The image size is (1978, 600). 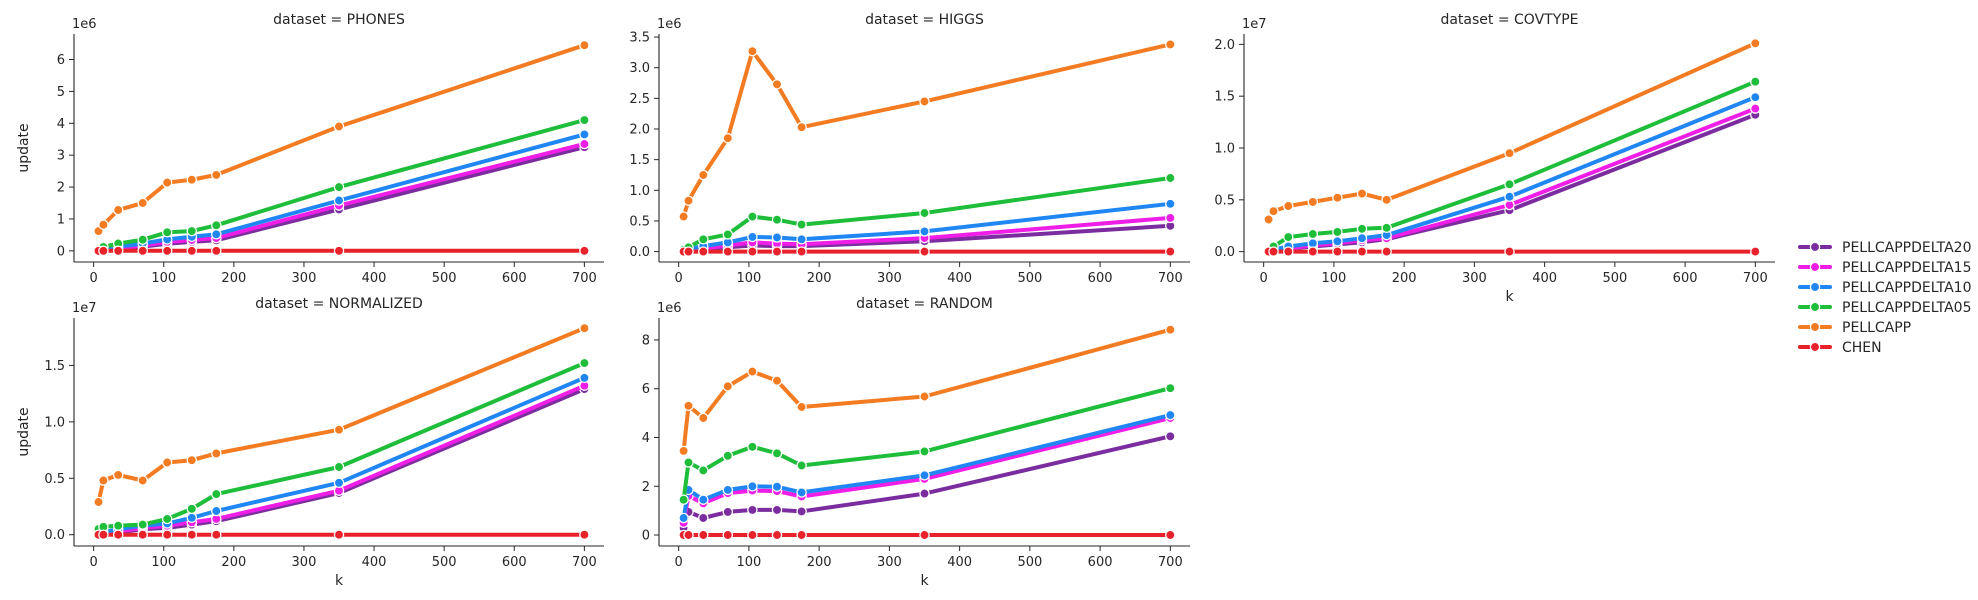 What do you see at coordinates (924, 304) in the screenshot?
I see `panel-title: dataset = RANDOM` at bounding box center [924, 304].